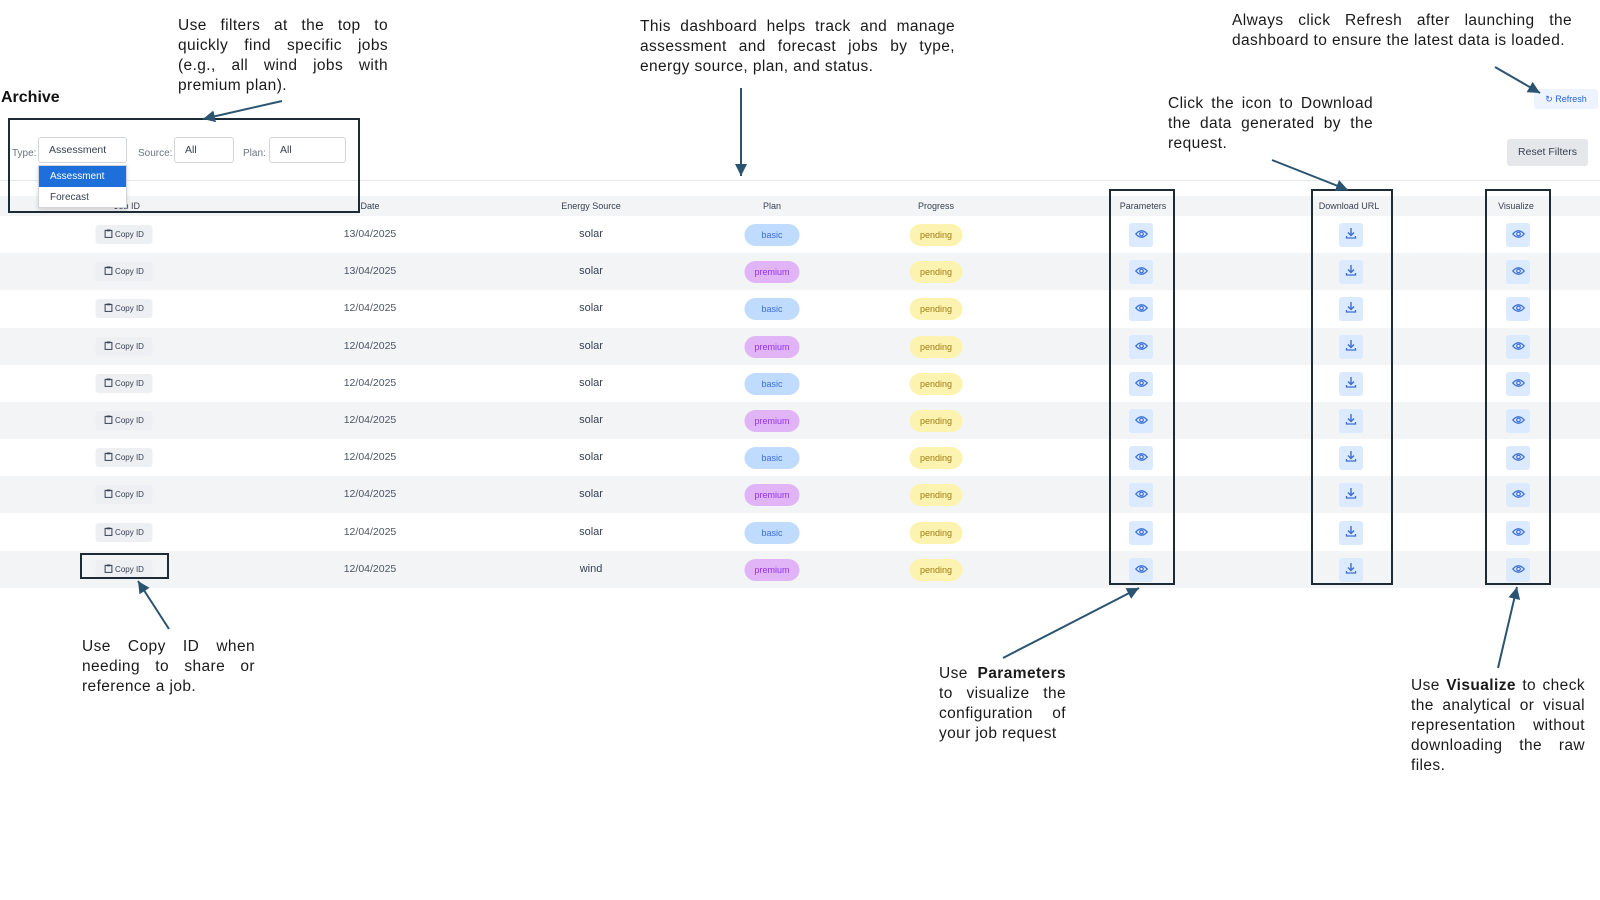 The height and width of the screenshot is (900, 1600). What do you see at coordinates (1549, 99) in the screenshot?
I see `refresh-icon: ↻` at bounding box center [1549, 99].